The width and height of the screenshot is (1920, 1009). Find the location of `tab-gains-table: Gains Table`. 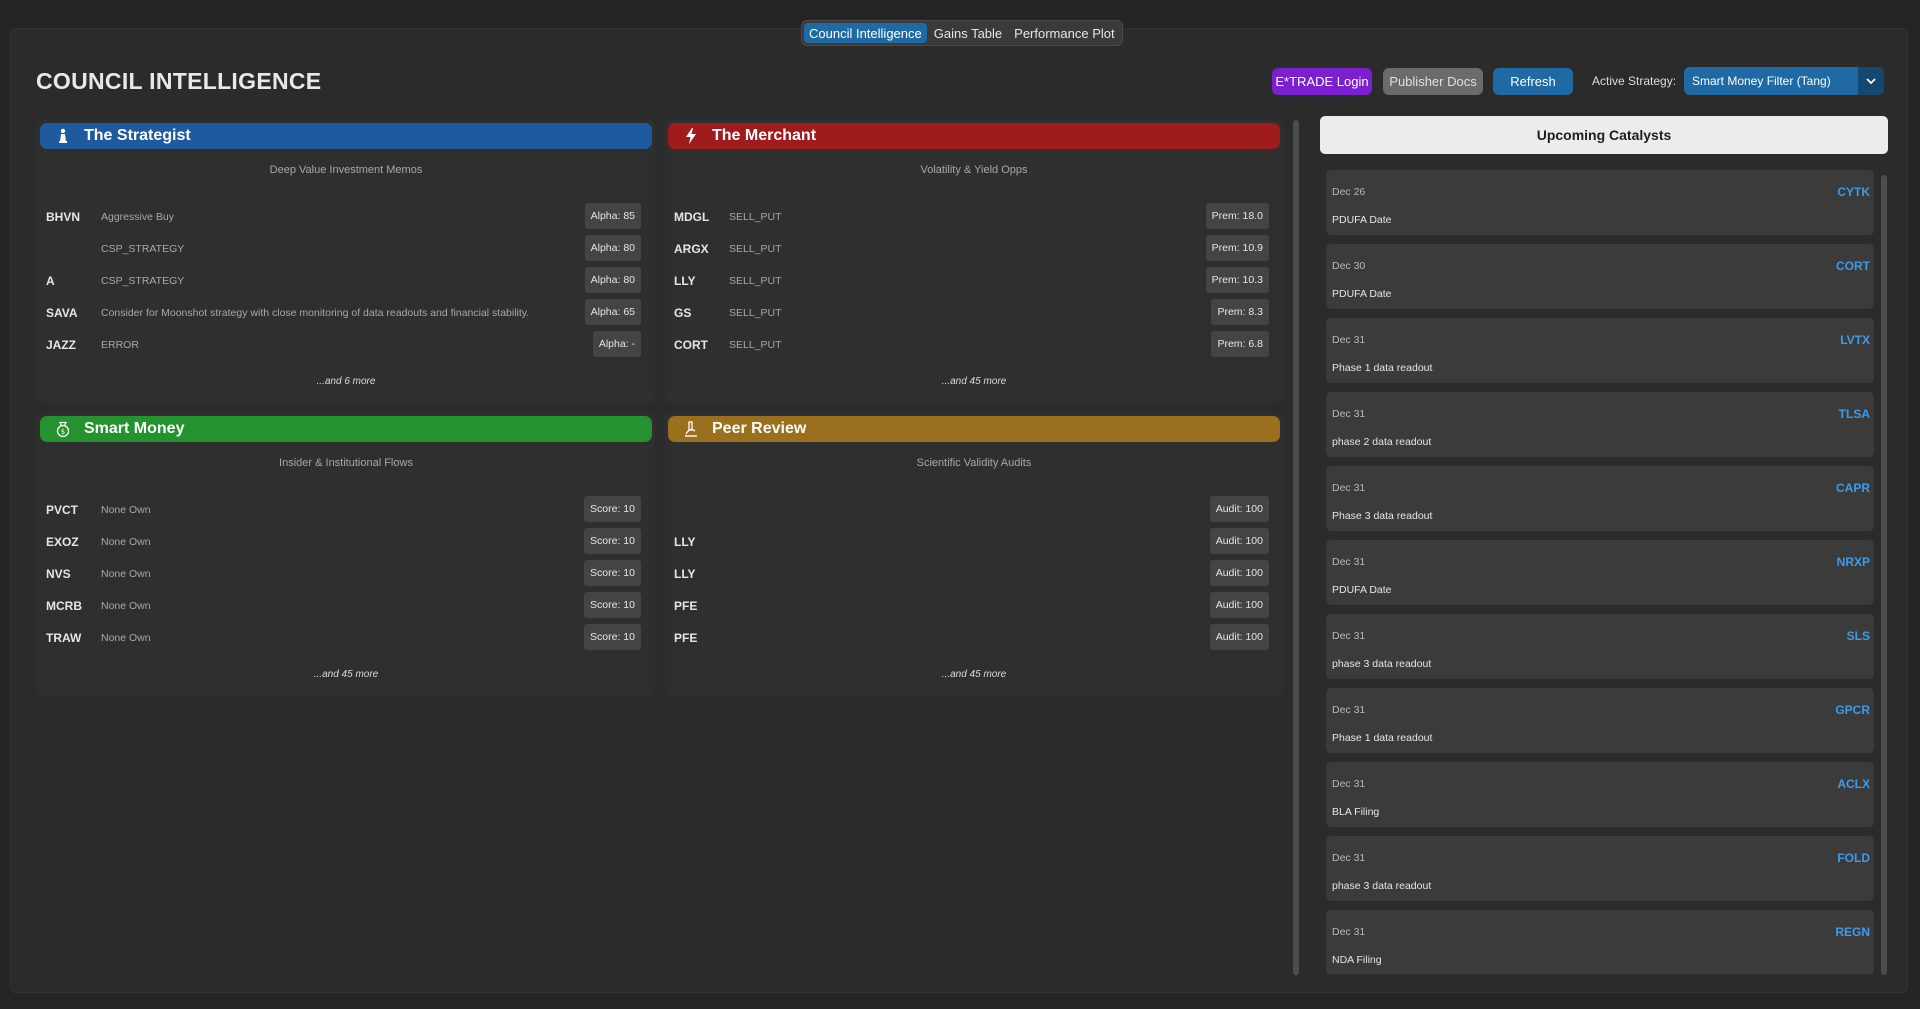

tab-gains-table: Gains Table is located at coordinates (968, 33).